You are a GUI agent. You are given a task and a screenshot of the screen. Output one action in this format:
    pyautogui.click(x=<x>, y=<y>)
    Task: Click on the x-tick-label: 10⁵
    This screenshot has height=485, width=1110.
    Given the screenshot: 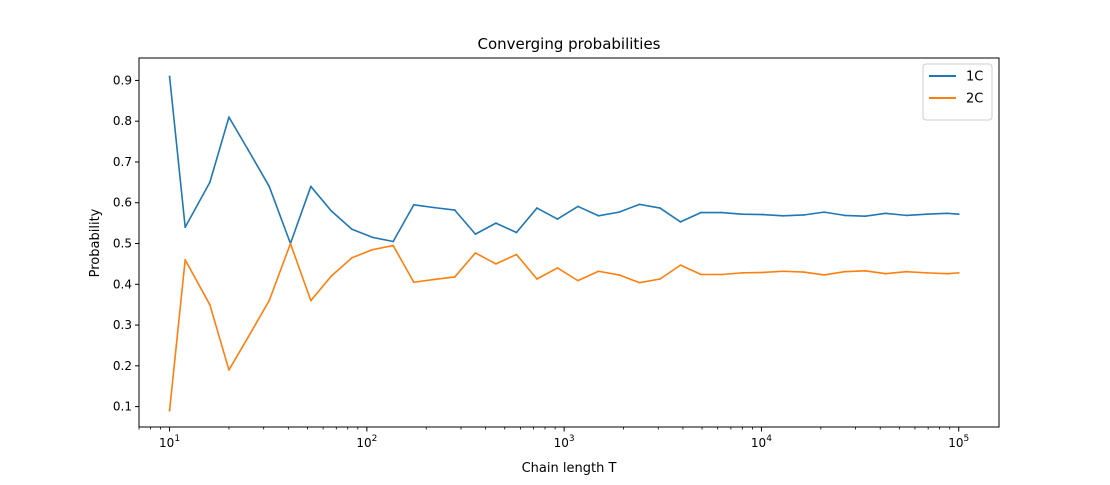 What is the action you would take?
    pyautogui.click(x=958, y=442)
    